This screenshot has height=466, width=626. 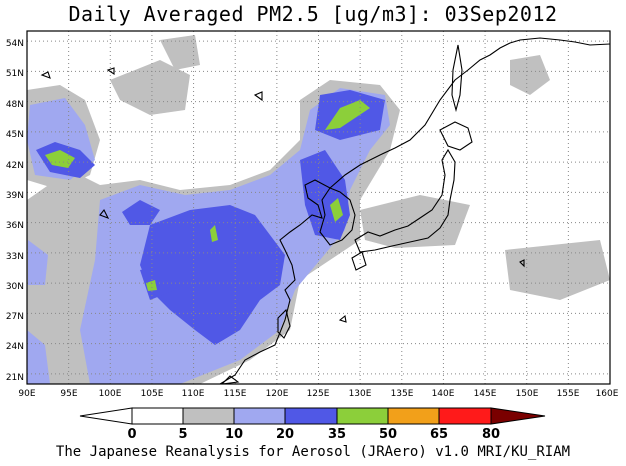 What do you see at coordinates (15, 347) in the screenshot?
I see `lat-label: 24N` at bounding box center [15, 347].